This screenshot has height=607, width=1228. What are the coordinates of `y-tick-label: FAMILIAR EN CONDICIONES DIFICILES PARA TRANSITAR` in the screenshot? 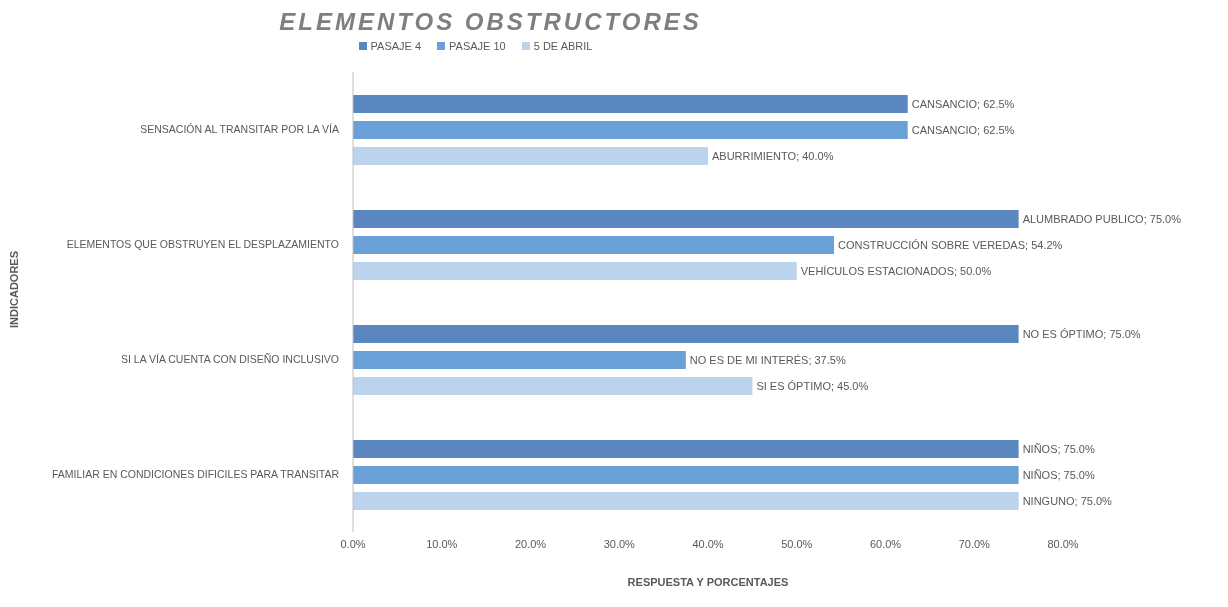 It's located at (195, 474).